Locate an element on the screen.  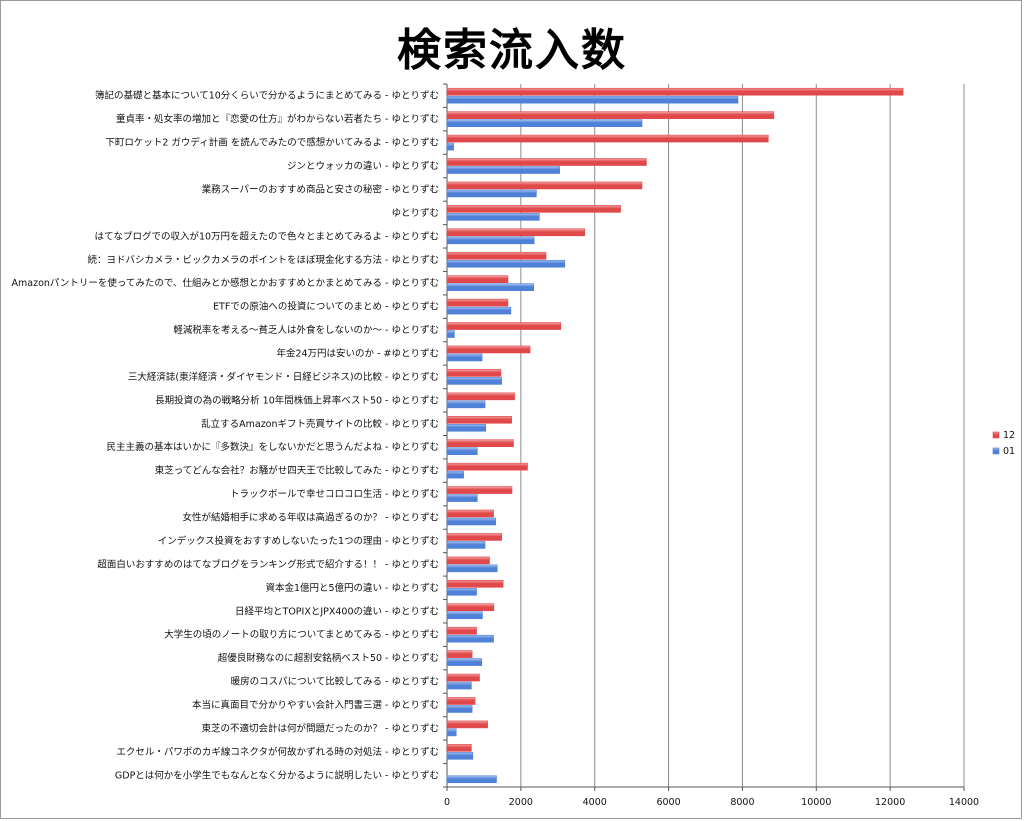
category-label: 業務スーパーのおすすめ商品と安さの秘密 - ゆとりずむ is located at coordinates (320, 189).